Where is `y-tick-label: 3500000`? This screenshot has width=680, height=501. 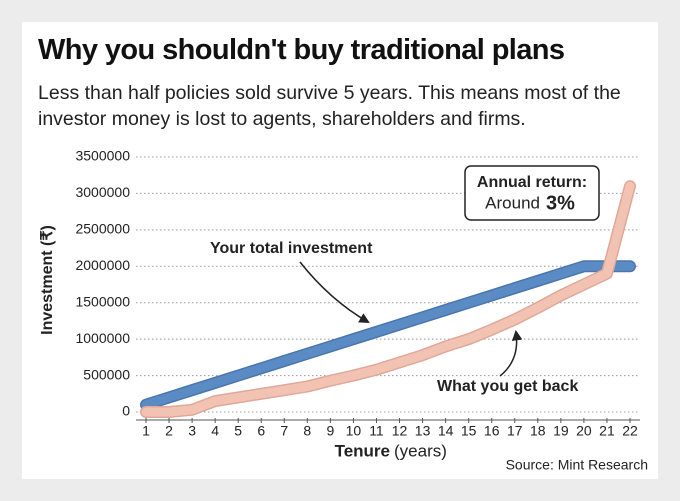
y-tick-label: 3500000 is located at coordinates (102, 156).